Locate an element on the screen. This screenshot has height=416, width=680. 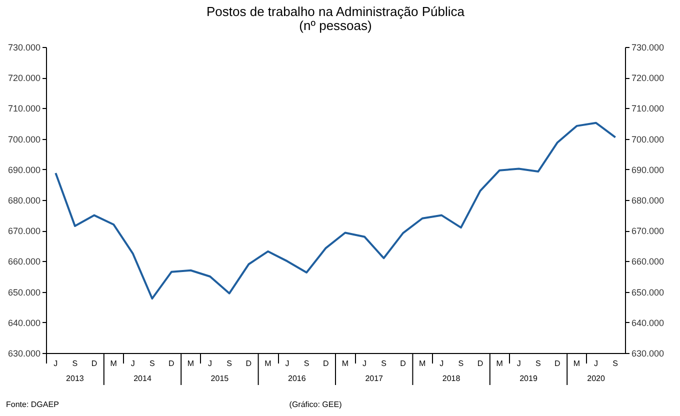
y2-tick-label: 700.000 is located at coordinates (648, 139).